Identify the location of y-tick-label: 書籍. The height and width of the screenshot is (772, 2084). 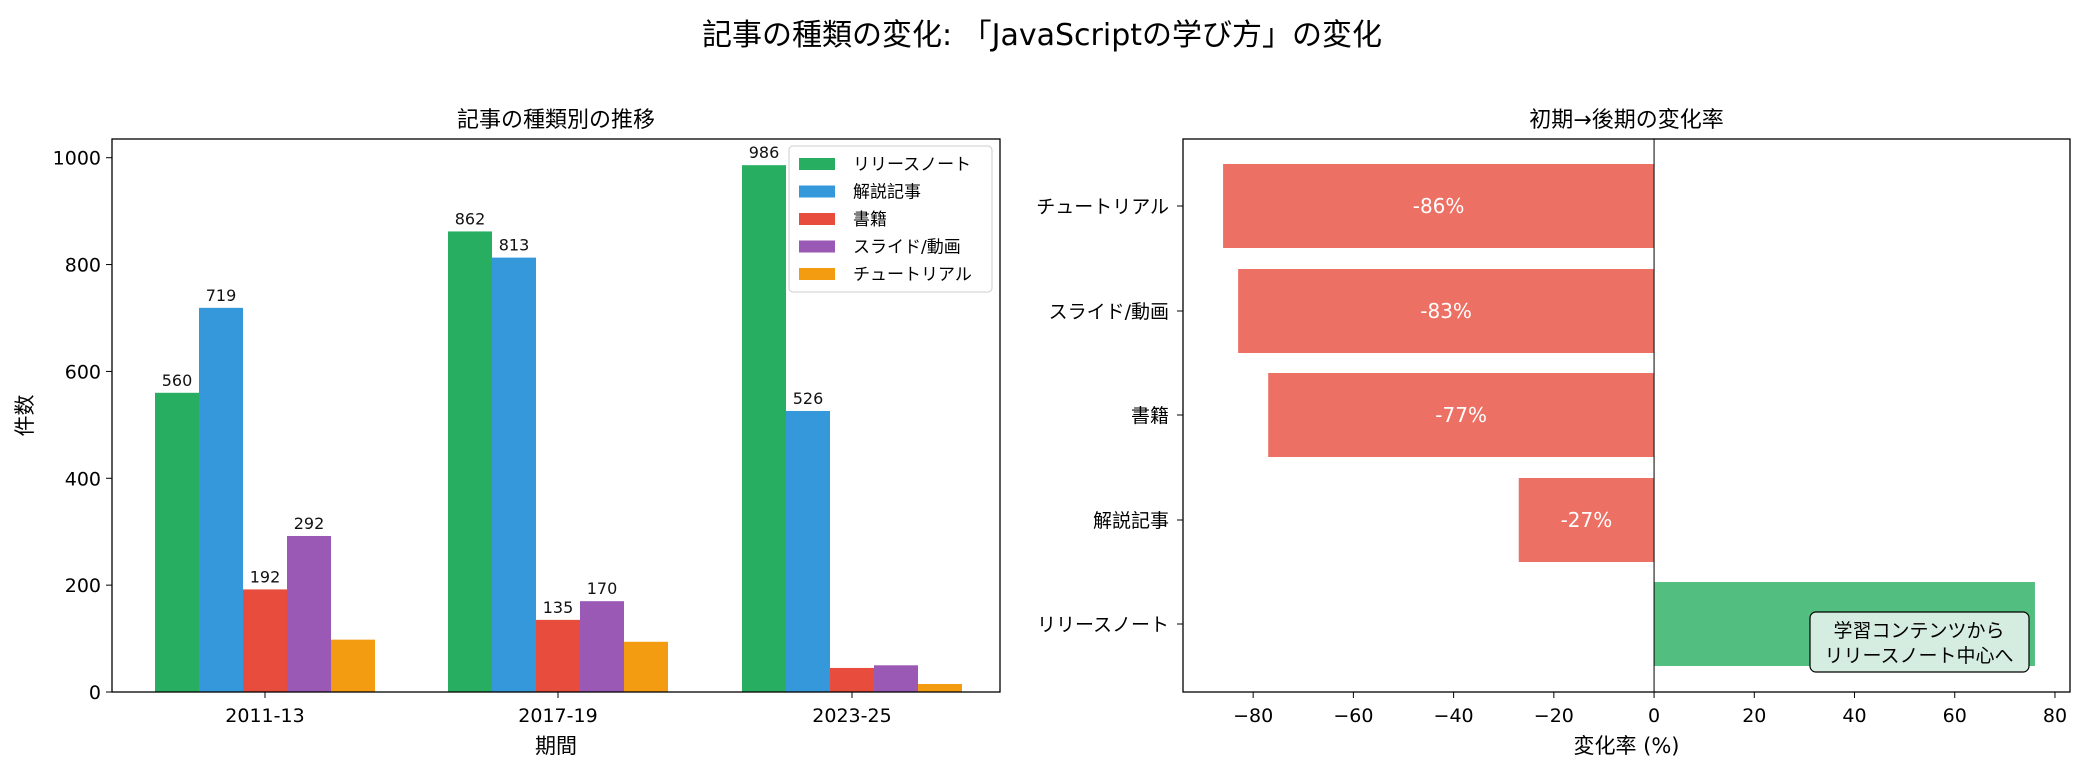
(1150, 416).